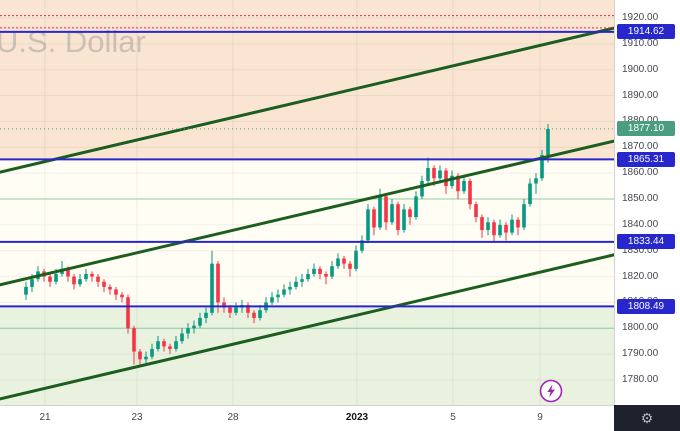  I want to click on price-tick-label: 1830.00, so click(640, 250).